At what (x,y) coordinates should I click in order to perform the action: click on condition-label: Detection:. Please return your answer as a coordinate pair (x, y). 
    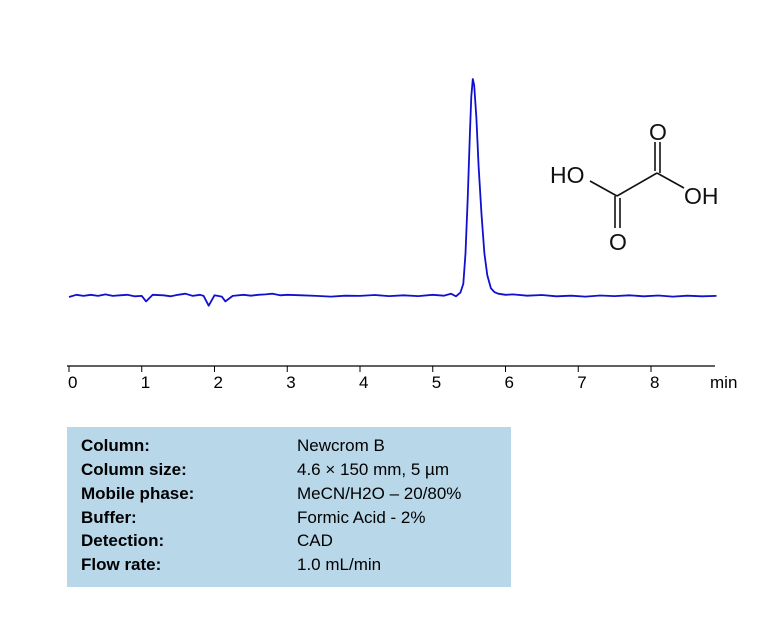
    Looking at the image, I should click on (123, 540).